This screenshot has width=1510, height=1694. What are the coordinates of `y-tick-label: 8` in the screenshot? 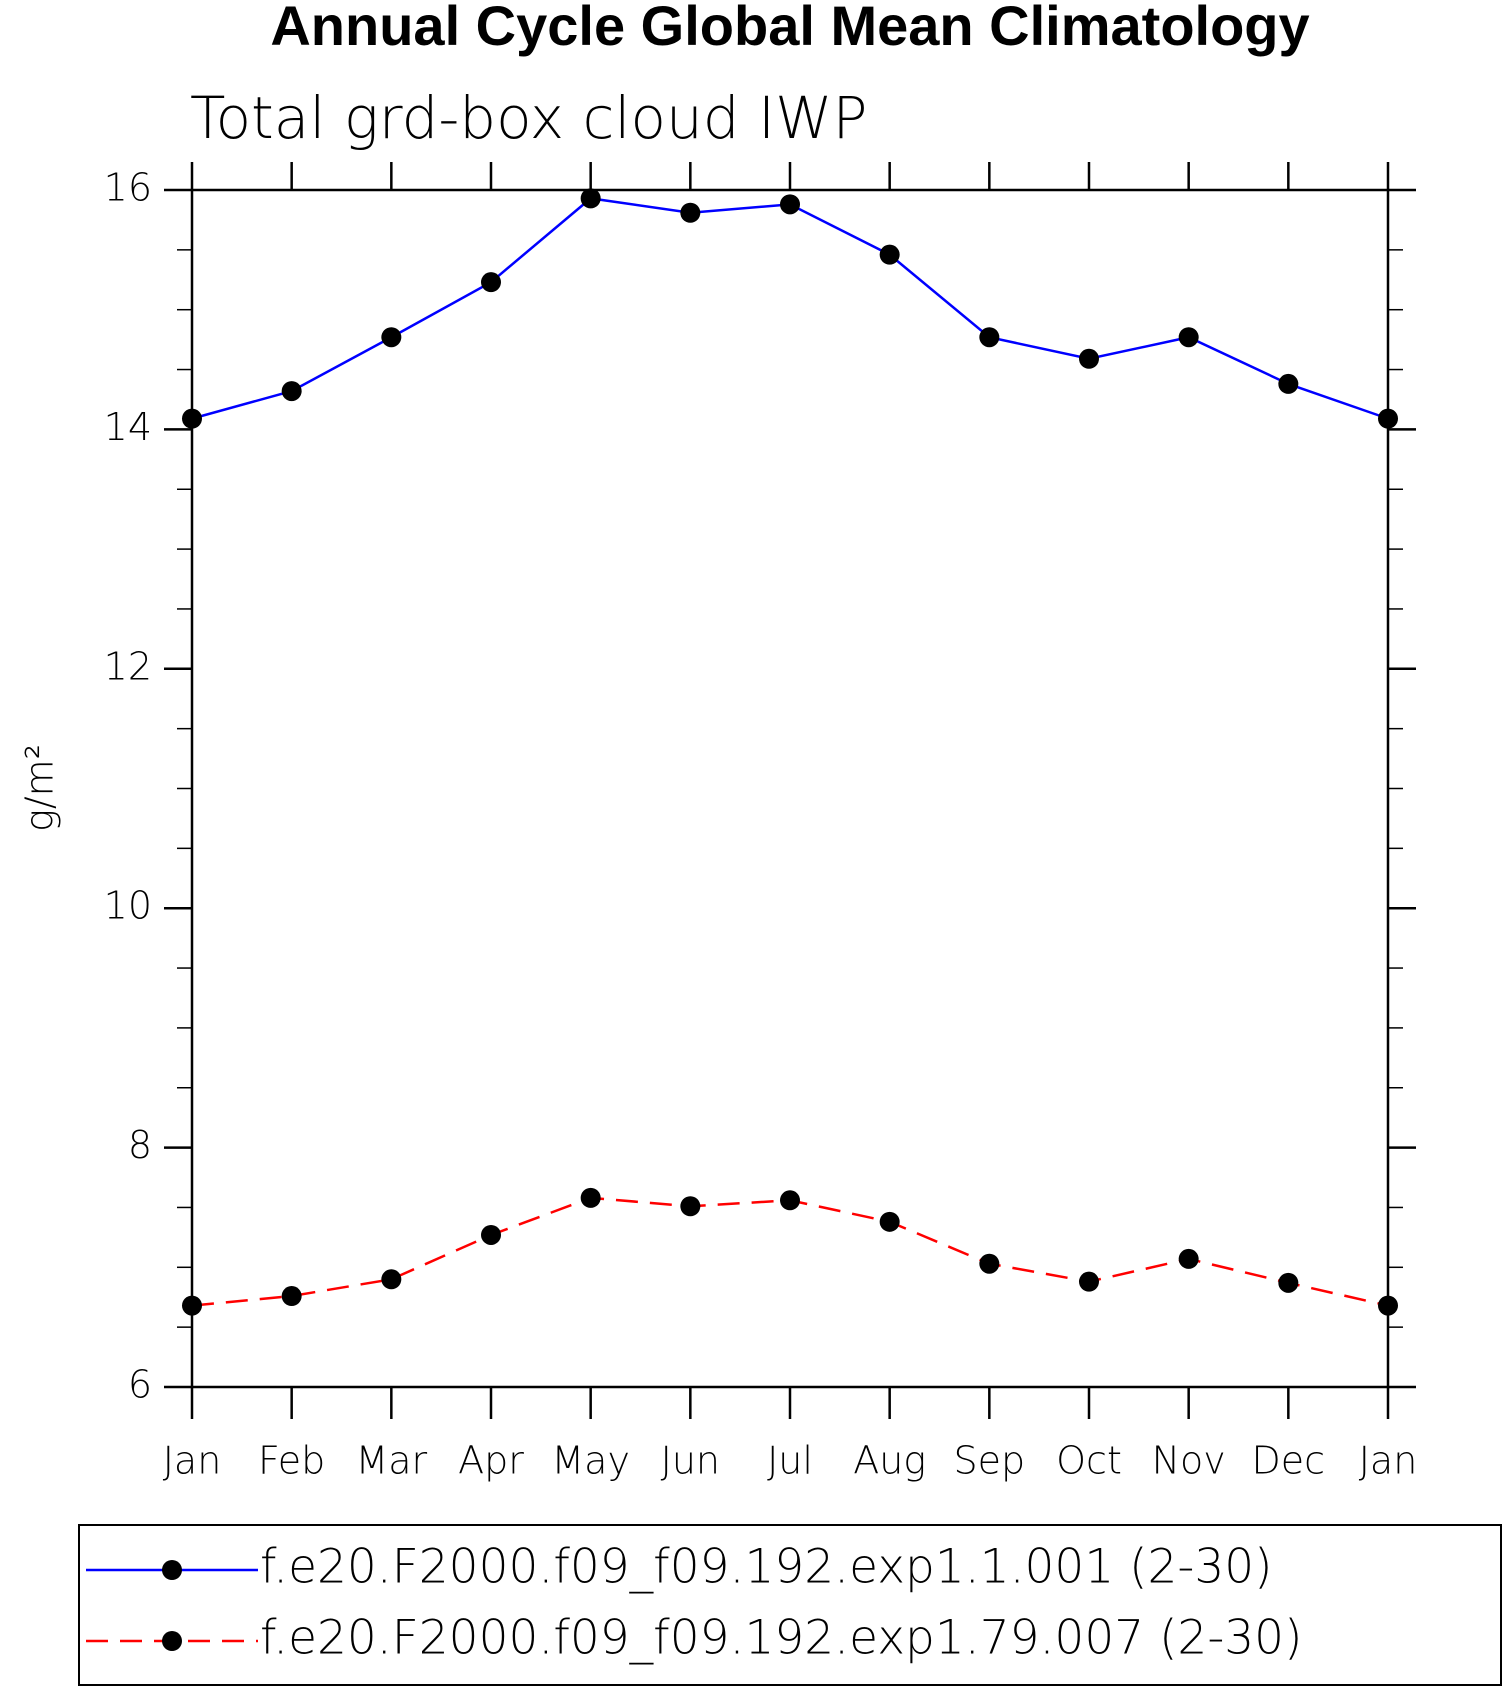 It's located at (140, 1145).